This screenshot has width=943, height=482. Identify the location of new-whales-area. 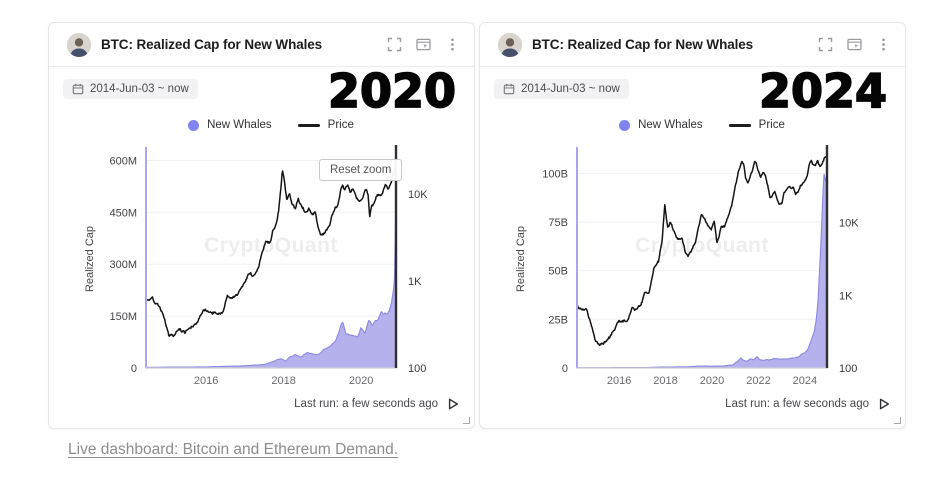
(271, 265).